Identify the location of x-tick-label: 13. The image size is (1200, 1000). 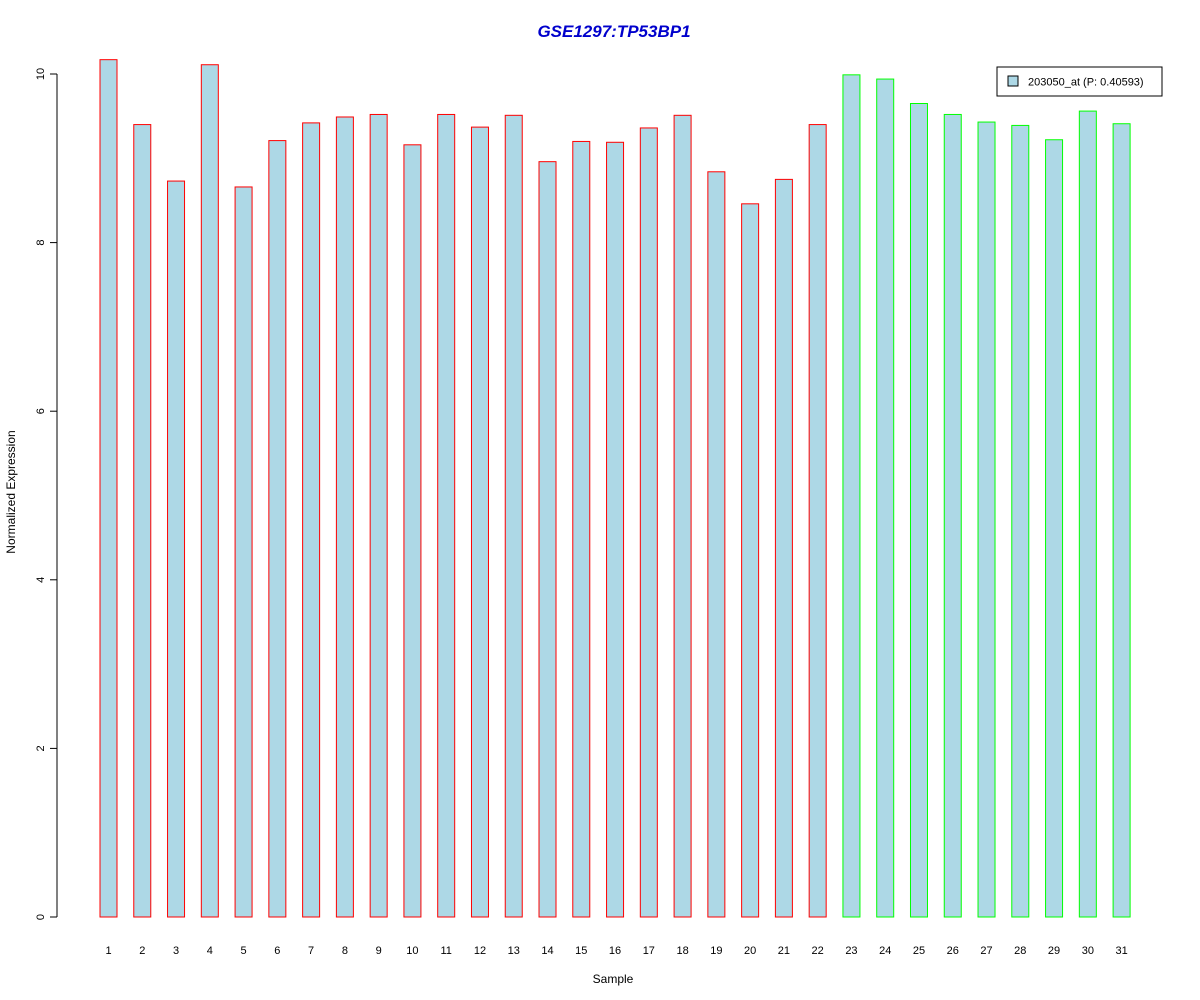
(514, 951).